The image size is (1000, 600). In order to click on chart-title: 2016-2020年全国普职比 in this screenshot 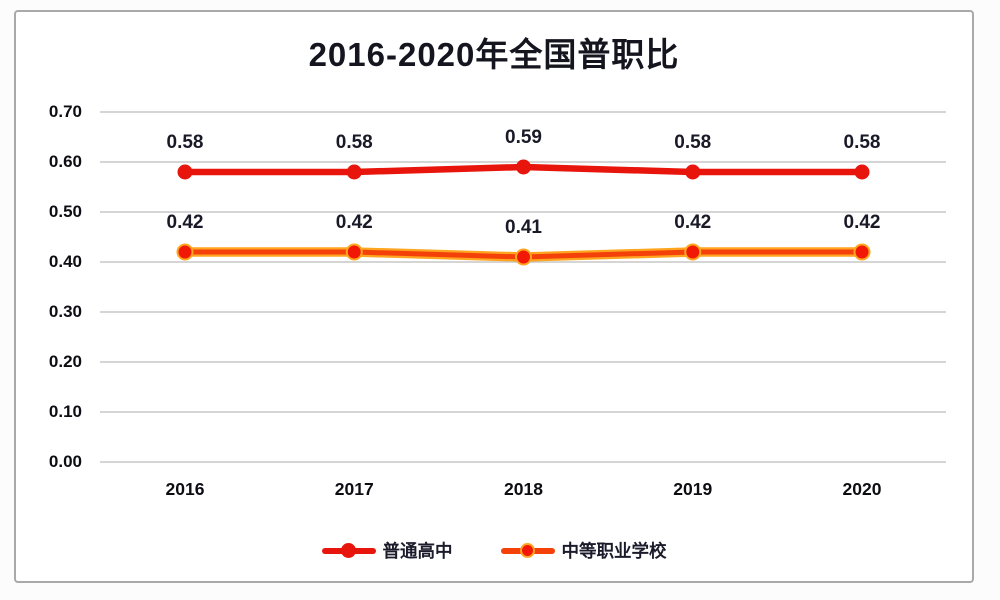, I will do `click(494, 54)`.